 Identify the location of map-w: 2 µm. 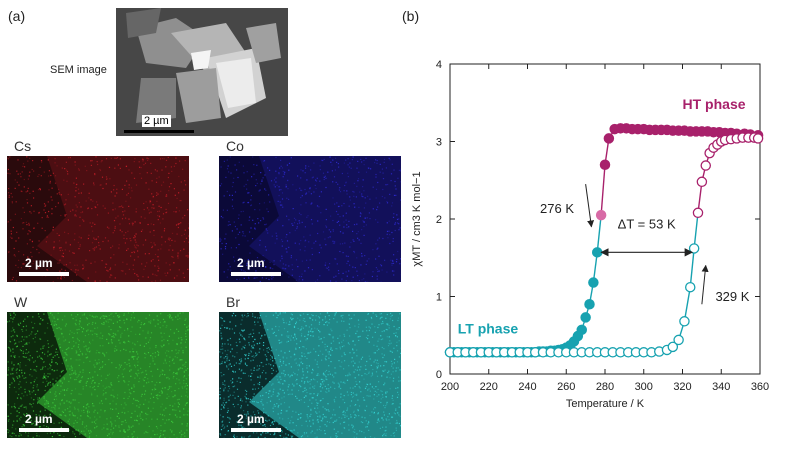
(98, 375).